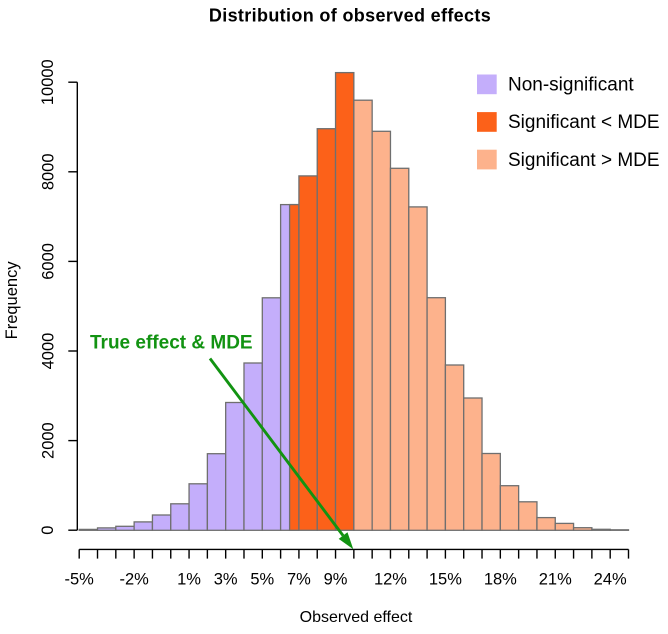  I want to click on svg-text: True effect & MDE, so click(171, 343).